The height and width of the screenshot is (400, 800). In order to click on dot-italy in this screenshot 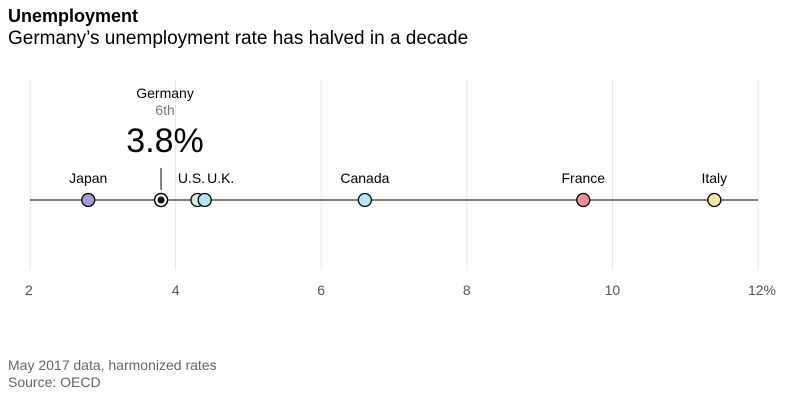, I will do `click(714, 200)`.